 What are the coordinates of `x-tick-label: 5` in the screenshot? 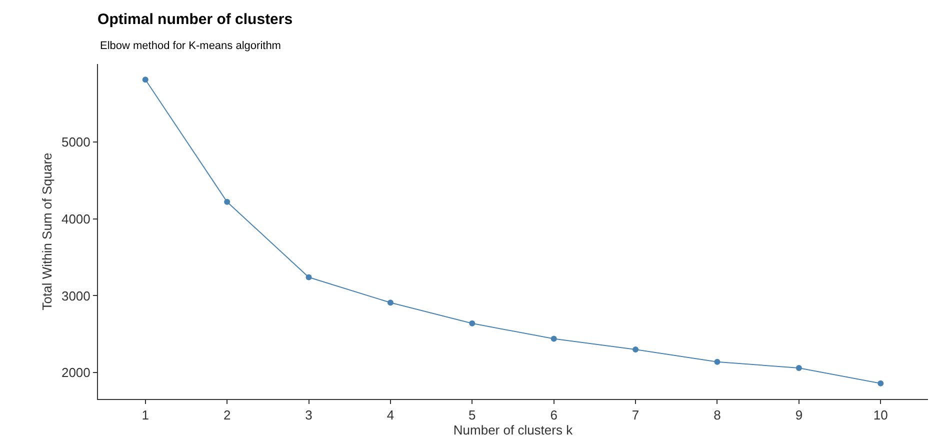 It's located at (472, 415).